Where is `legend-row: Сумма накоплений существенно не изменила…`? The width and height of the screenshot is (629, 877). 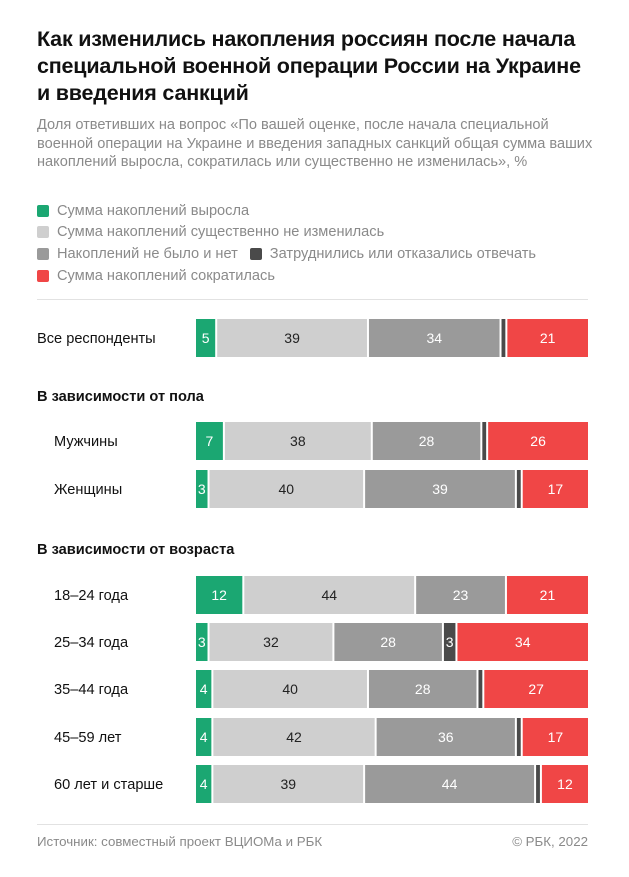 legend-row: Сумма накоплений существенно не изменила… is located at coordinates (327, 233).